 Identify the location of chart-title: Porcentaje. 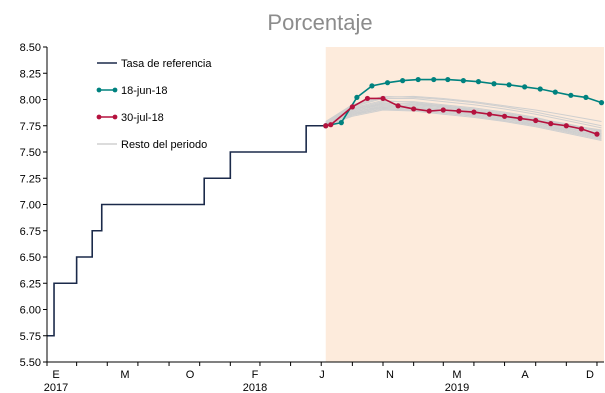
(319, 22).